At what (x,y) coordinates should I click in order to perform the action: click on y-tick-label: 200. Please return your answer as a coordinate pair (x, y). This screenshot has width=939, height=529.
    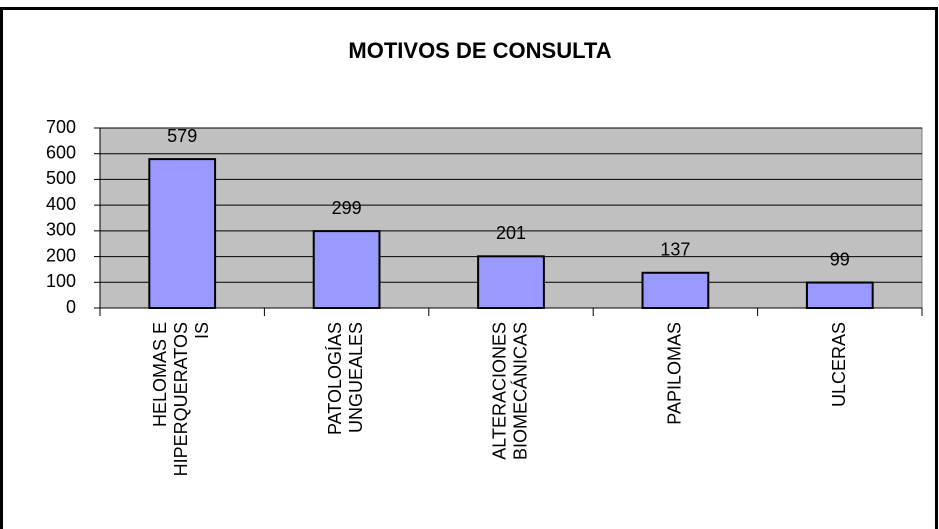
    Looking at the image, I should click on (61, 255).